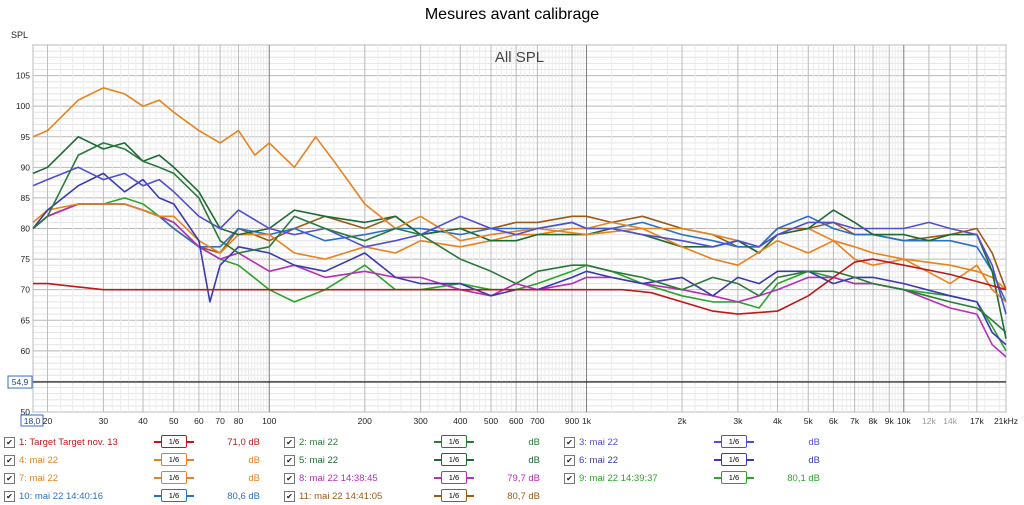  Describe the element at coordinates (683, 421) in the screenshot. I see `x-tick-label: 2k` at that location.